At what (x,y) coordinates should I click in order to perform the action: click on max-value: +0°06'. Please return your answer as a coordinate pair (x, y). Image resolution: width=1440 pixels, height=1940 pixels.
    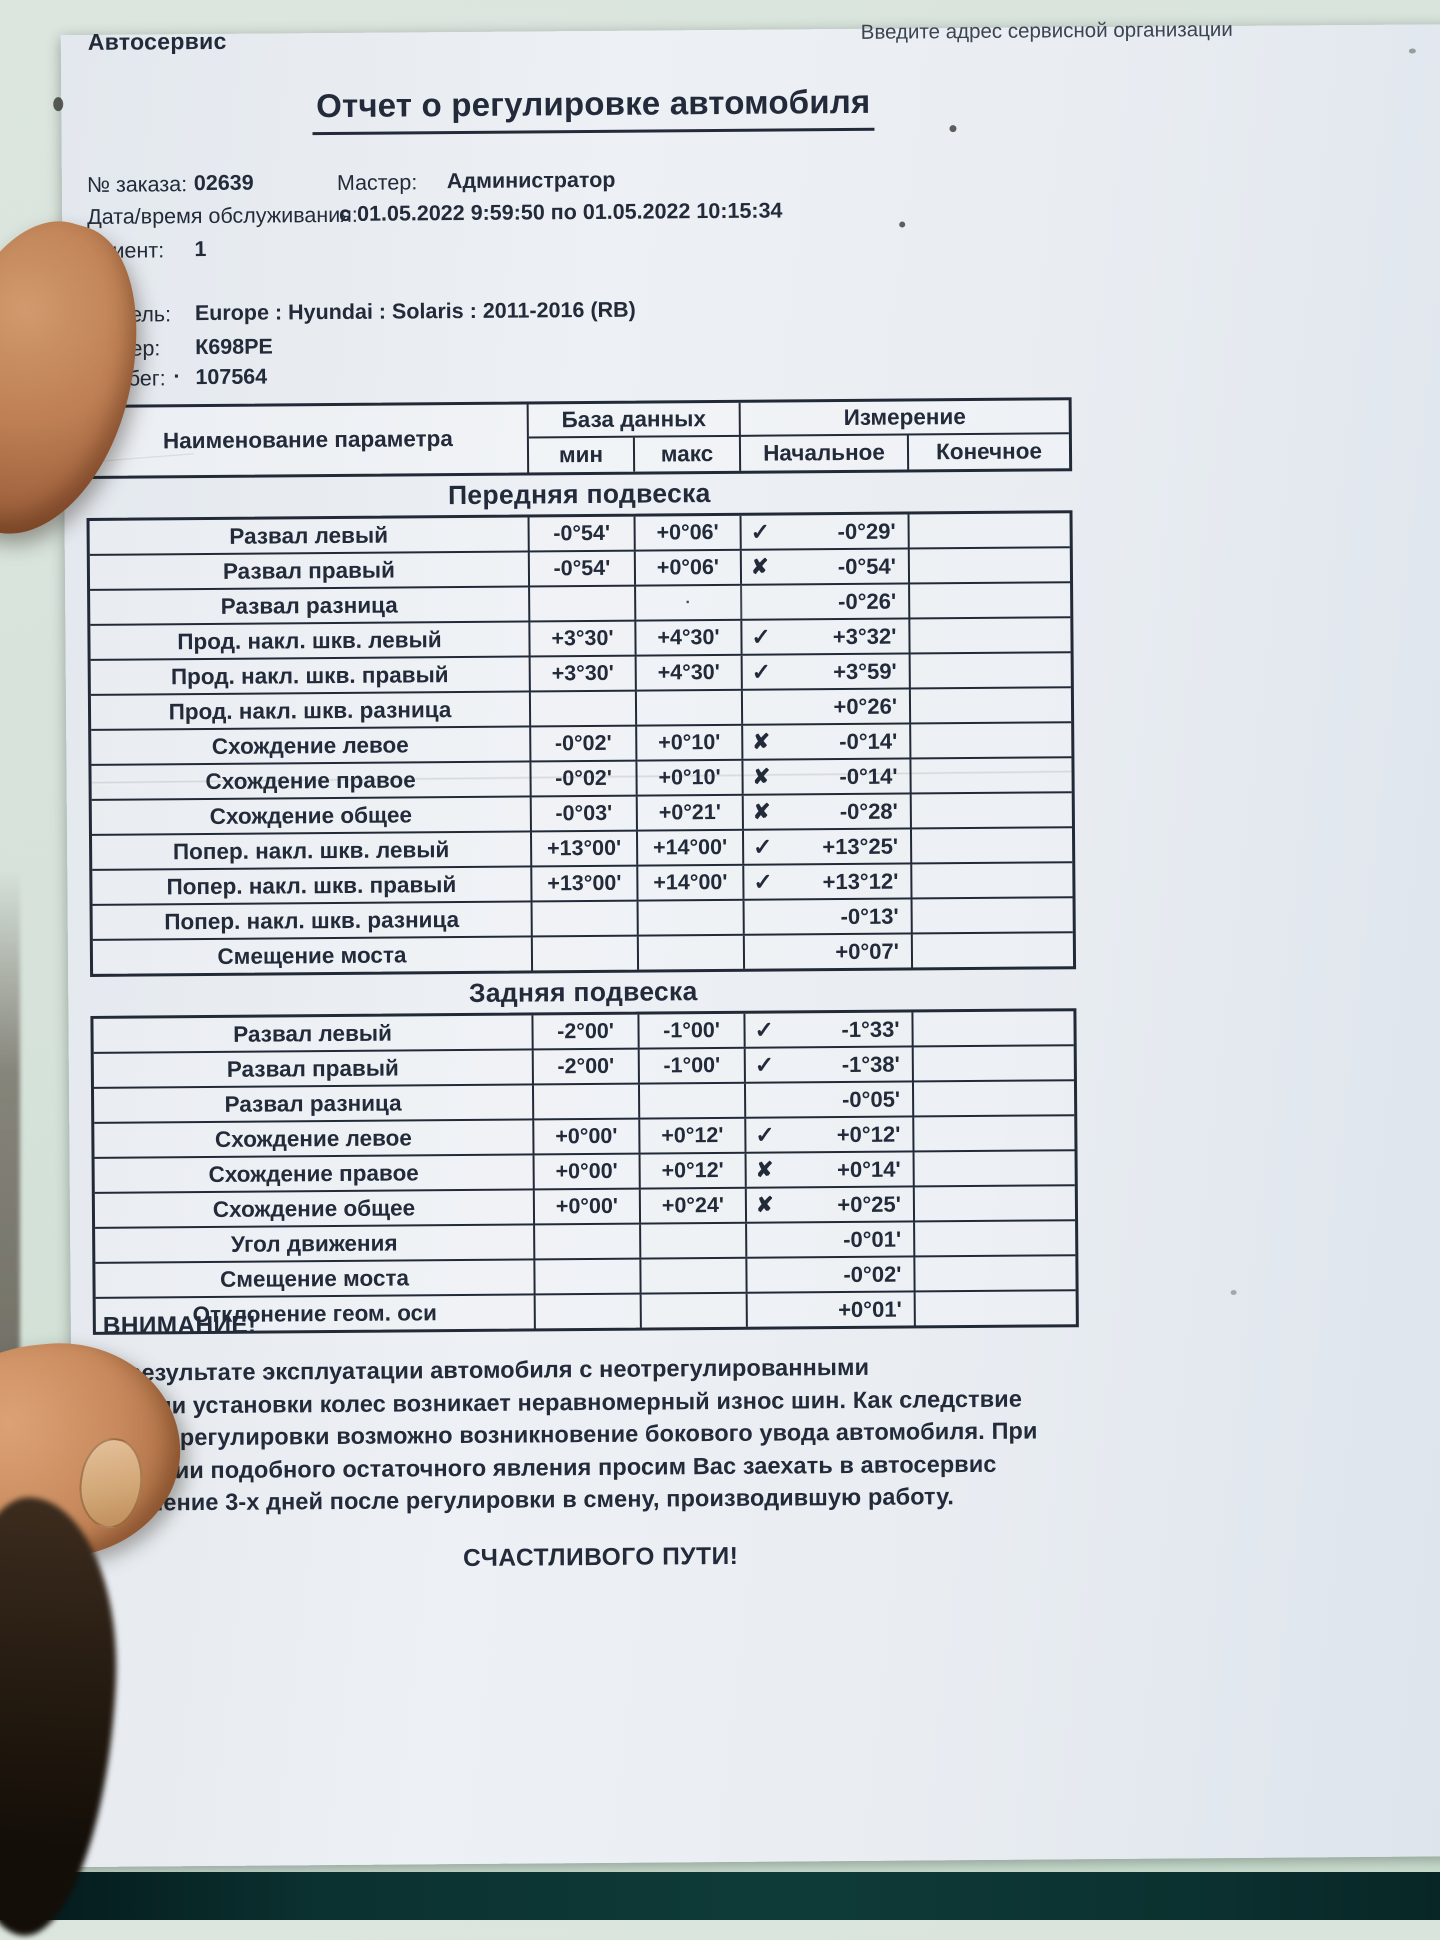
    Looking at the image, I should click on (689, 568).